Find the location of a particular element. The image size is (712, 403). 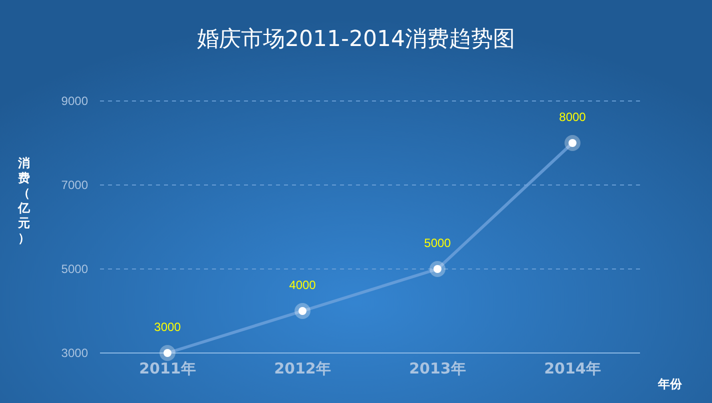

y-tick-label: 5000 is located at coordinates (74, 269).